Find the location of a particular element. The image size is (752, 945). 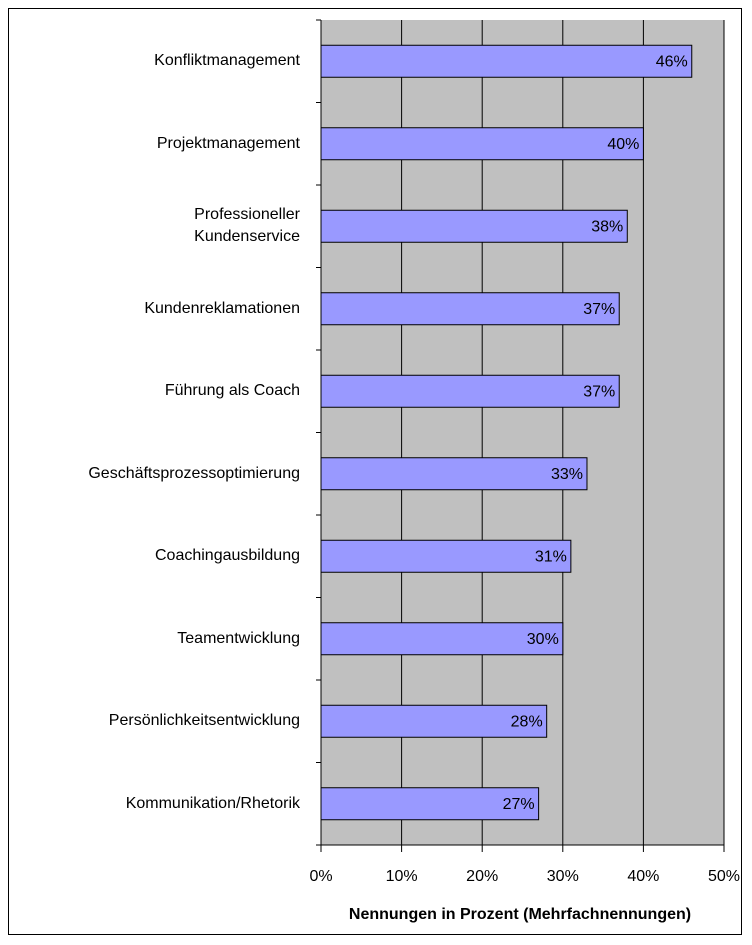

y-tick-label: Geschäftsprozessoptimierung is located at coordinates (194, 473).